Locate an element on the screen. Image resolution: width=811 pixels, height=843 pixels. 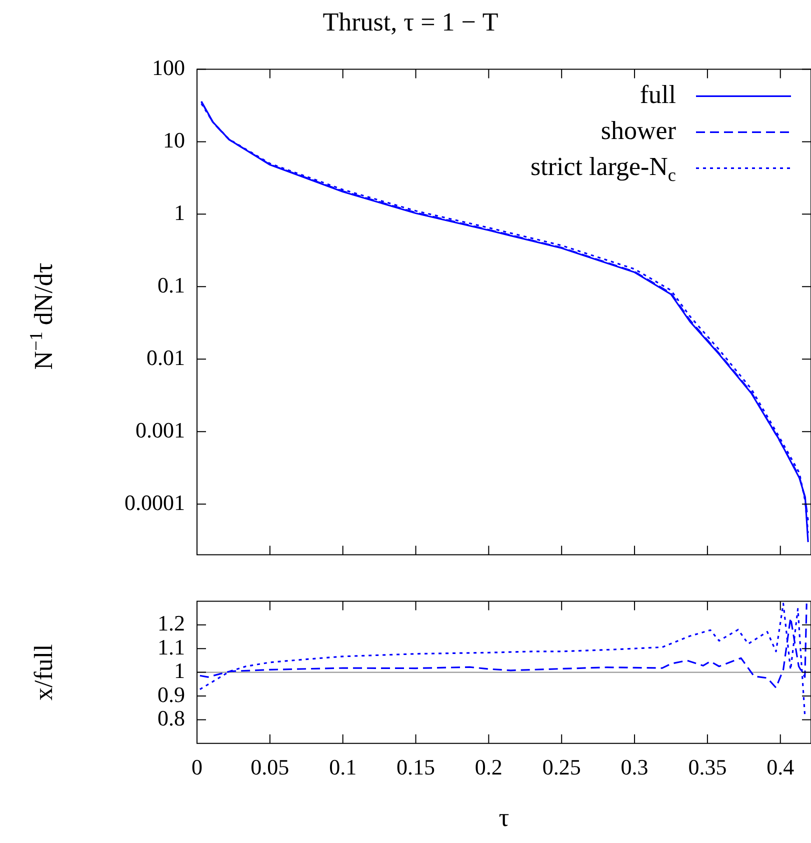
chart-title: Thrust, τ = 1 − T is located at coordinates (410, 21).